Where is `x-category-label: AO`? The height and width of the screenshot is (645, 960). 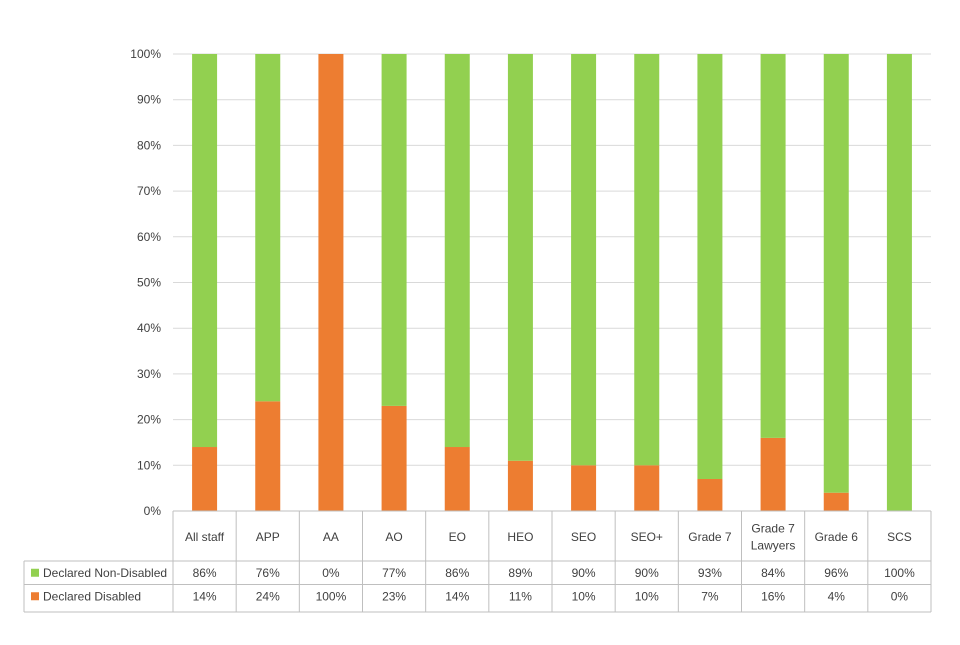 x-category-label: AO is located at coordinates (393, 537).